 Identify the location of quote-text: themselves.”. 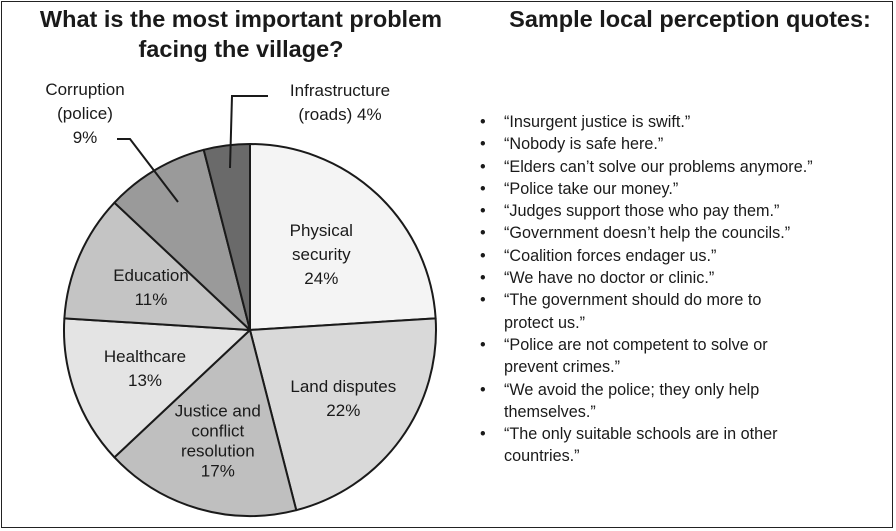
(550, 411).